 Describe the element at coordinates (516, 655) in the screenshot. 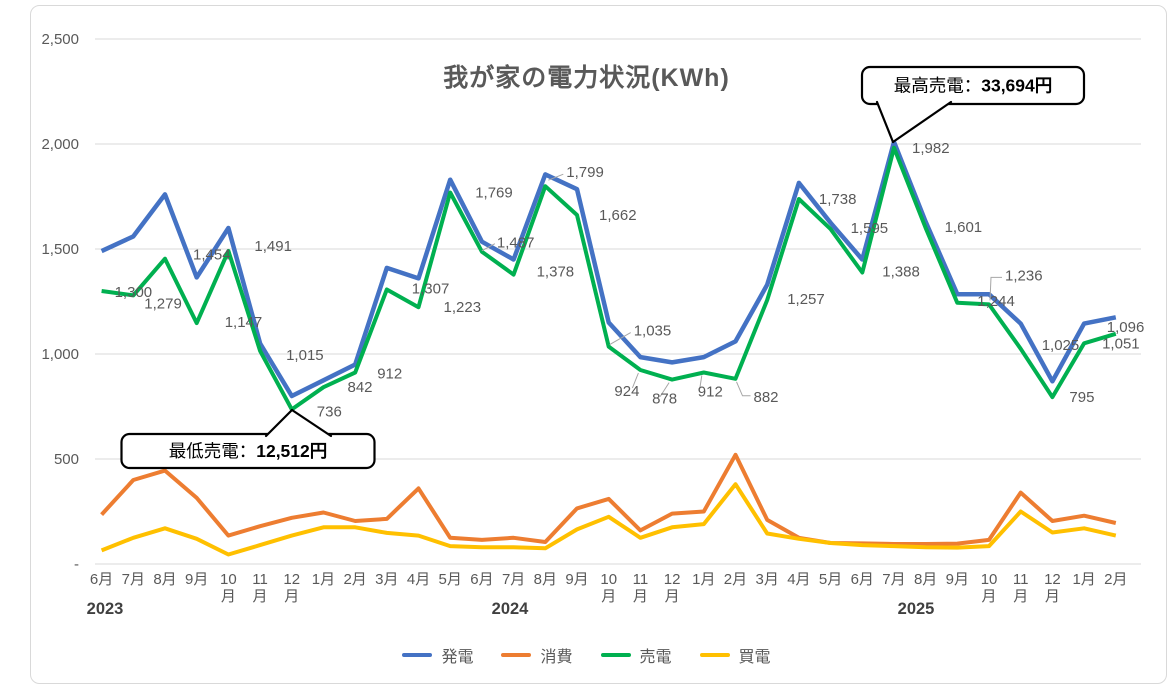

I see `legend-swatch-consumption` at that location.